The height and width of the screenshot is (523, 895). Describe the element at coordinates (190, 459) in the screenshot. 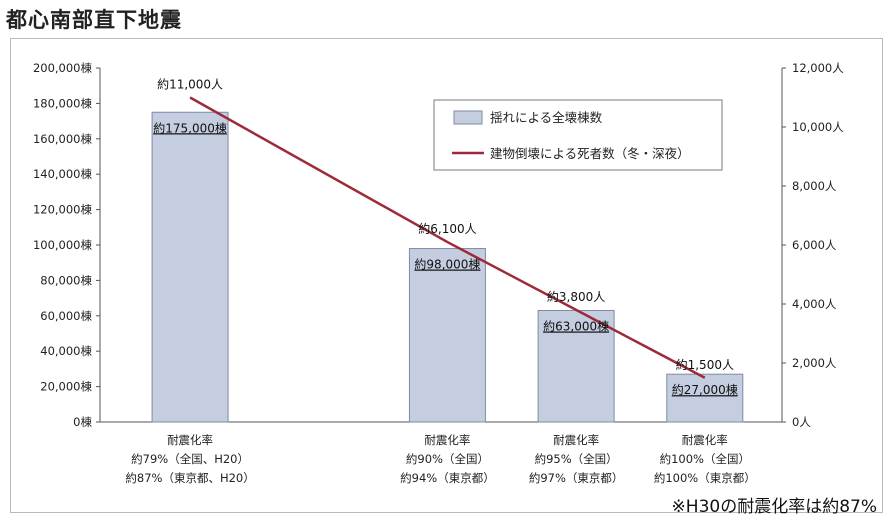

I see `category-label: 約79%（全国、H20）` at that location.